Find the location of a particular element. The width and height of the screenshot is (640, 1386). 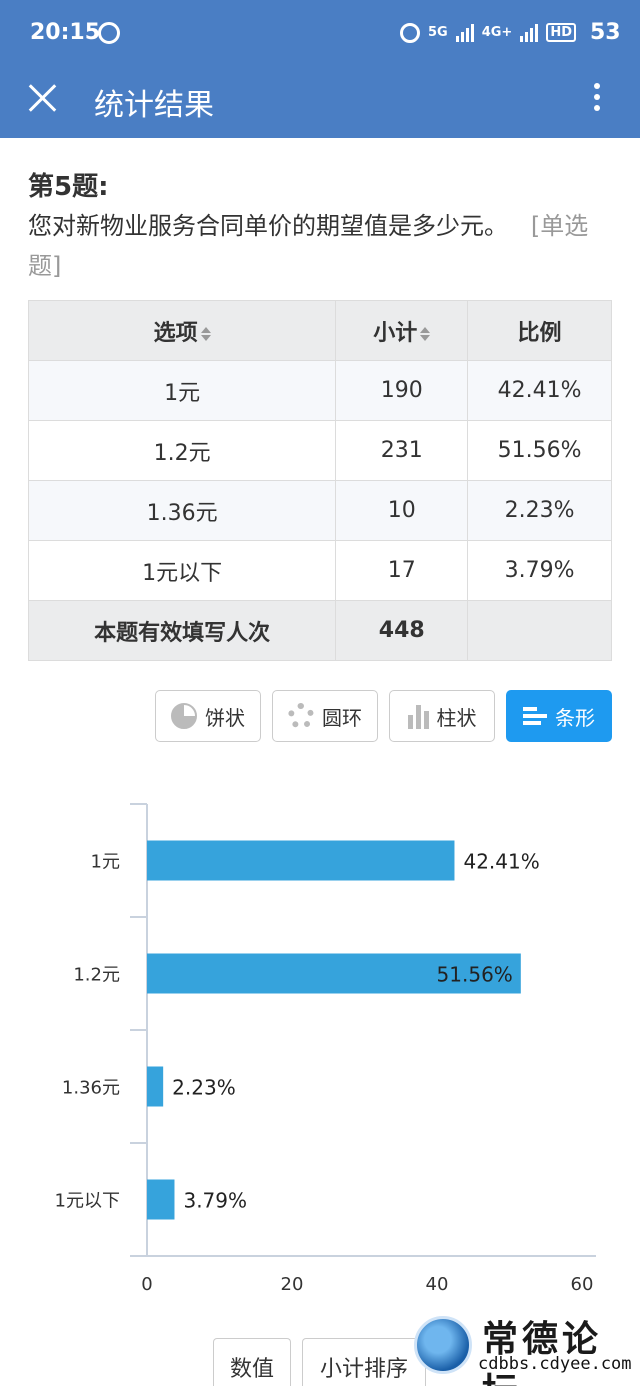

tab-column: 柱状 is located at coordinates (442, 716).